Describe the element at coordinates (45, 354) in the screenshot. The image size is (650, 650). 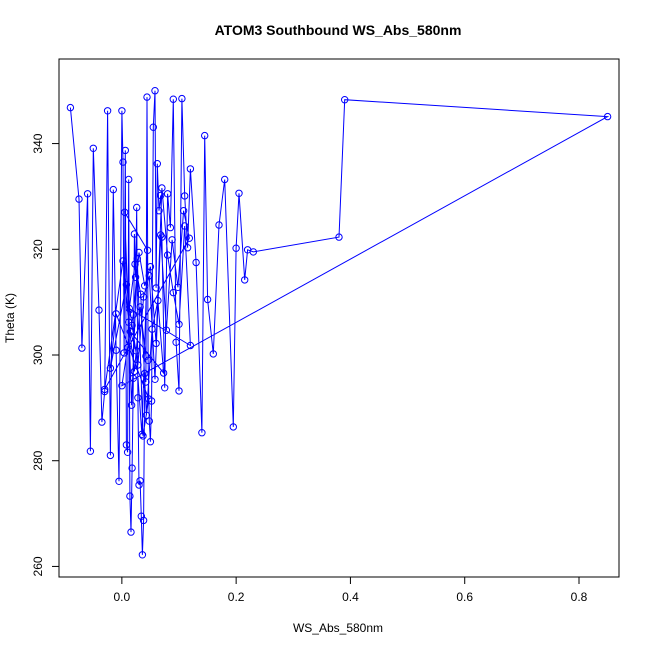
I see `y-axis: 260 280 300 320 340` at that location.